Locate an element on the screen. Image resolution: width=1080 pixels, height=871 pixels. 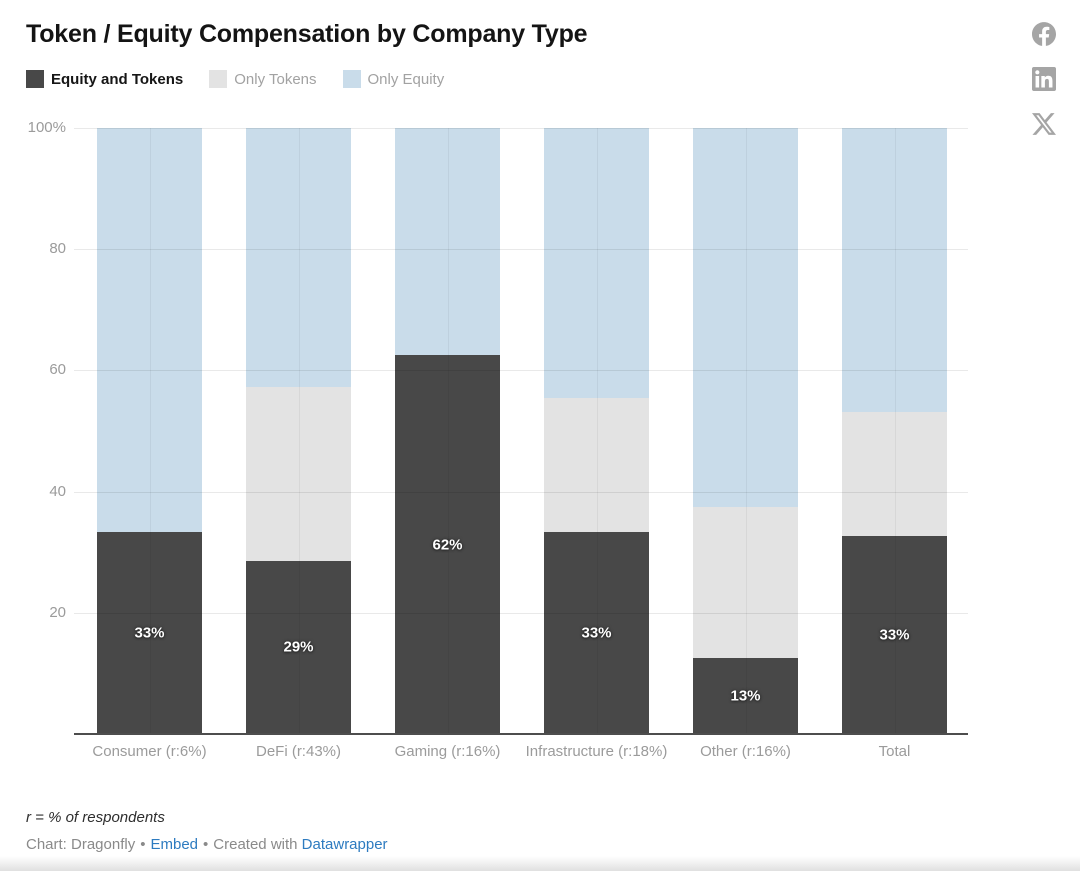
legend: Equity and Tokens Only Tokens Only Equity is located at coordinates (235, 79).